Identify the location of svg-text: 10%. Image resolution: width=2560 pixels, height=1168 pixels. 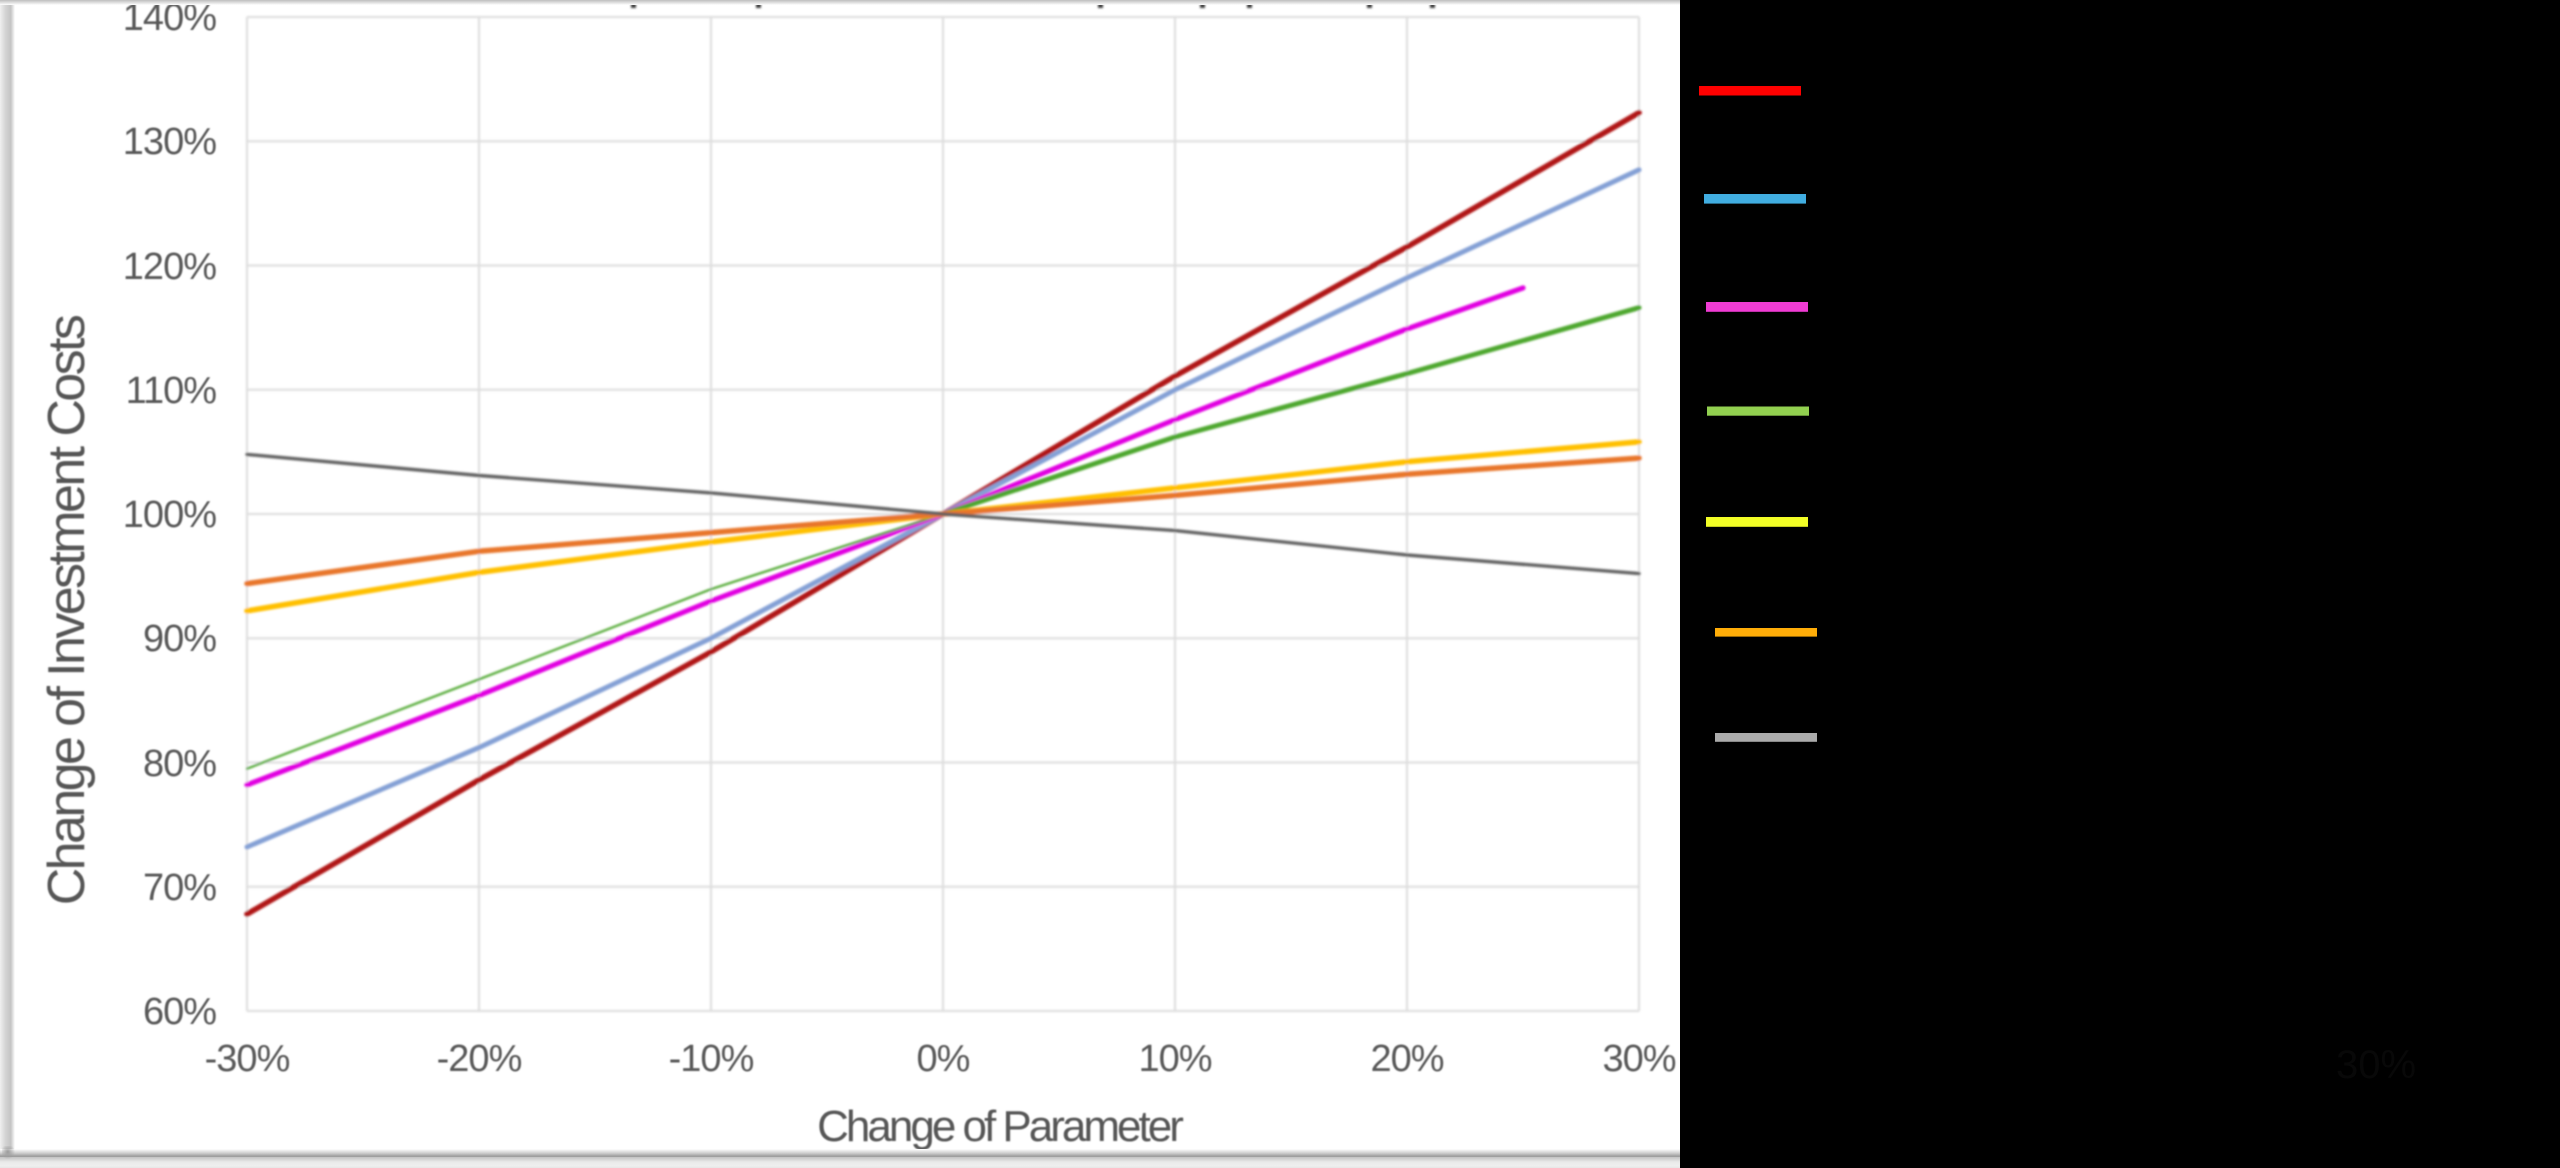
(1174, 1059).